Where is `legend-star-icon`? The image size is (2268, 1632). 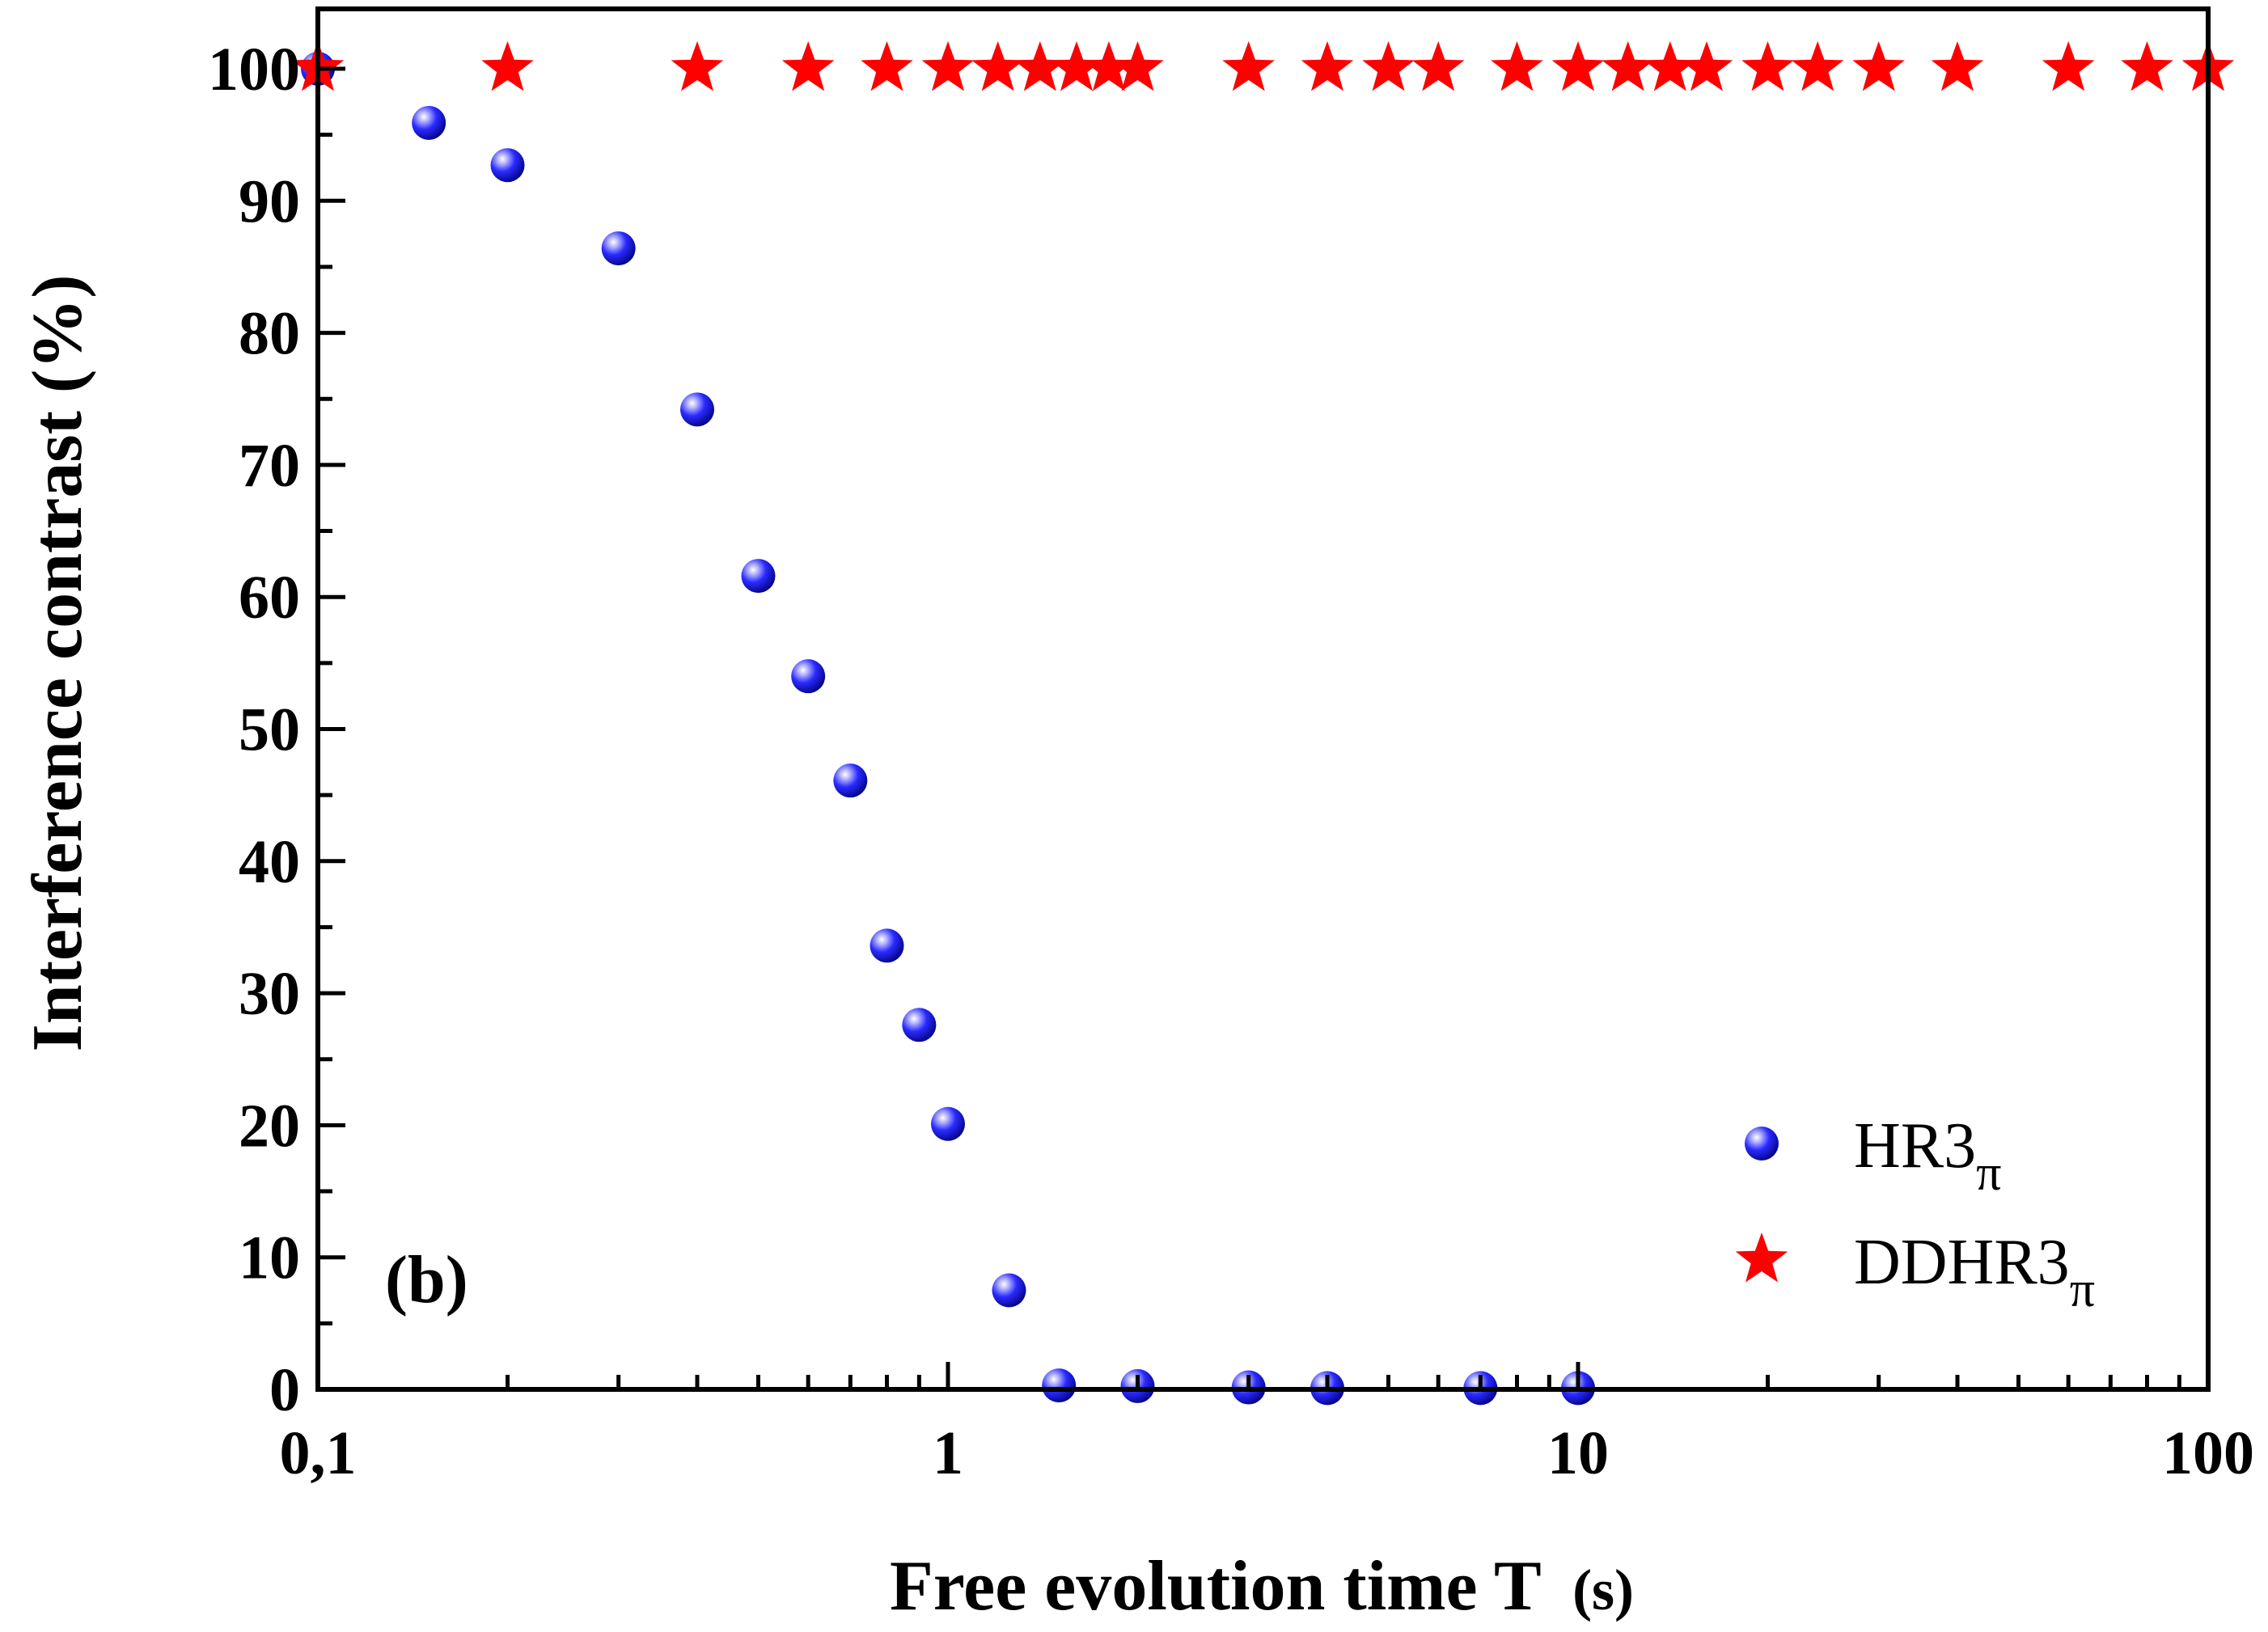
legend-star-icon is located at coordinates (1762, 1257).